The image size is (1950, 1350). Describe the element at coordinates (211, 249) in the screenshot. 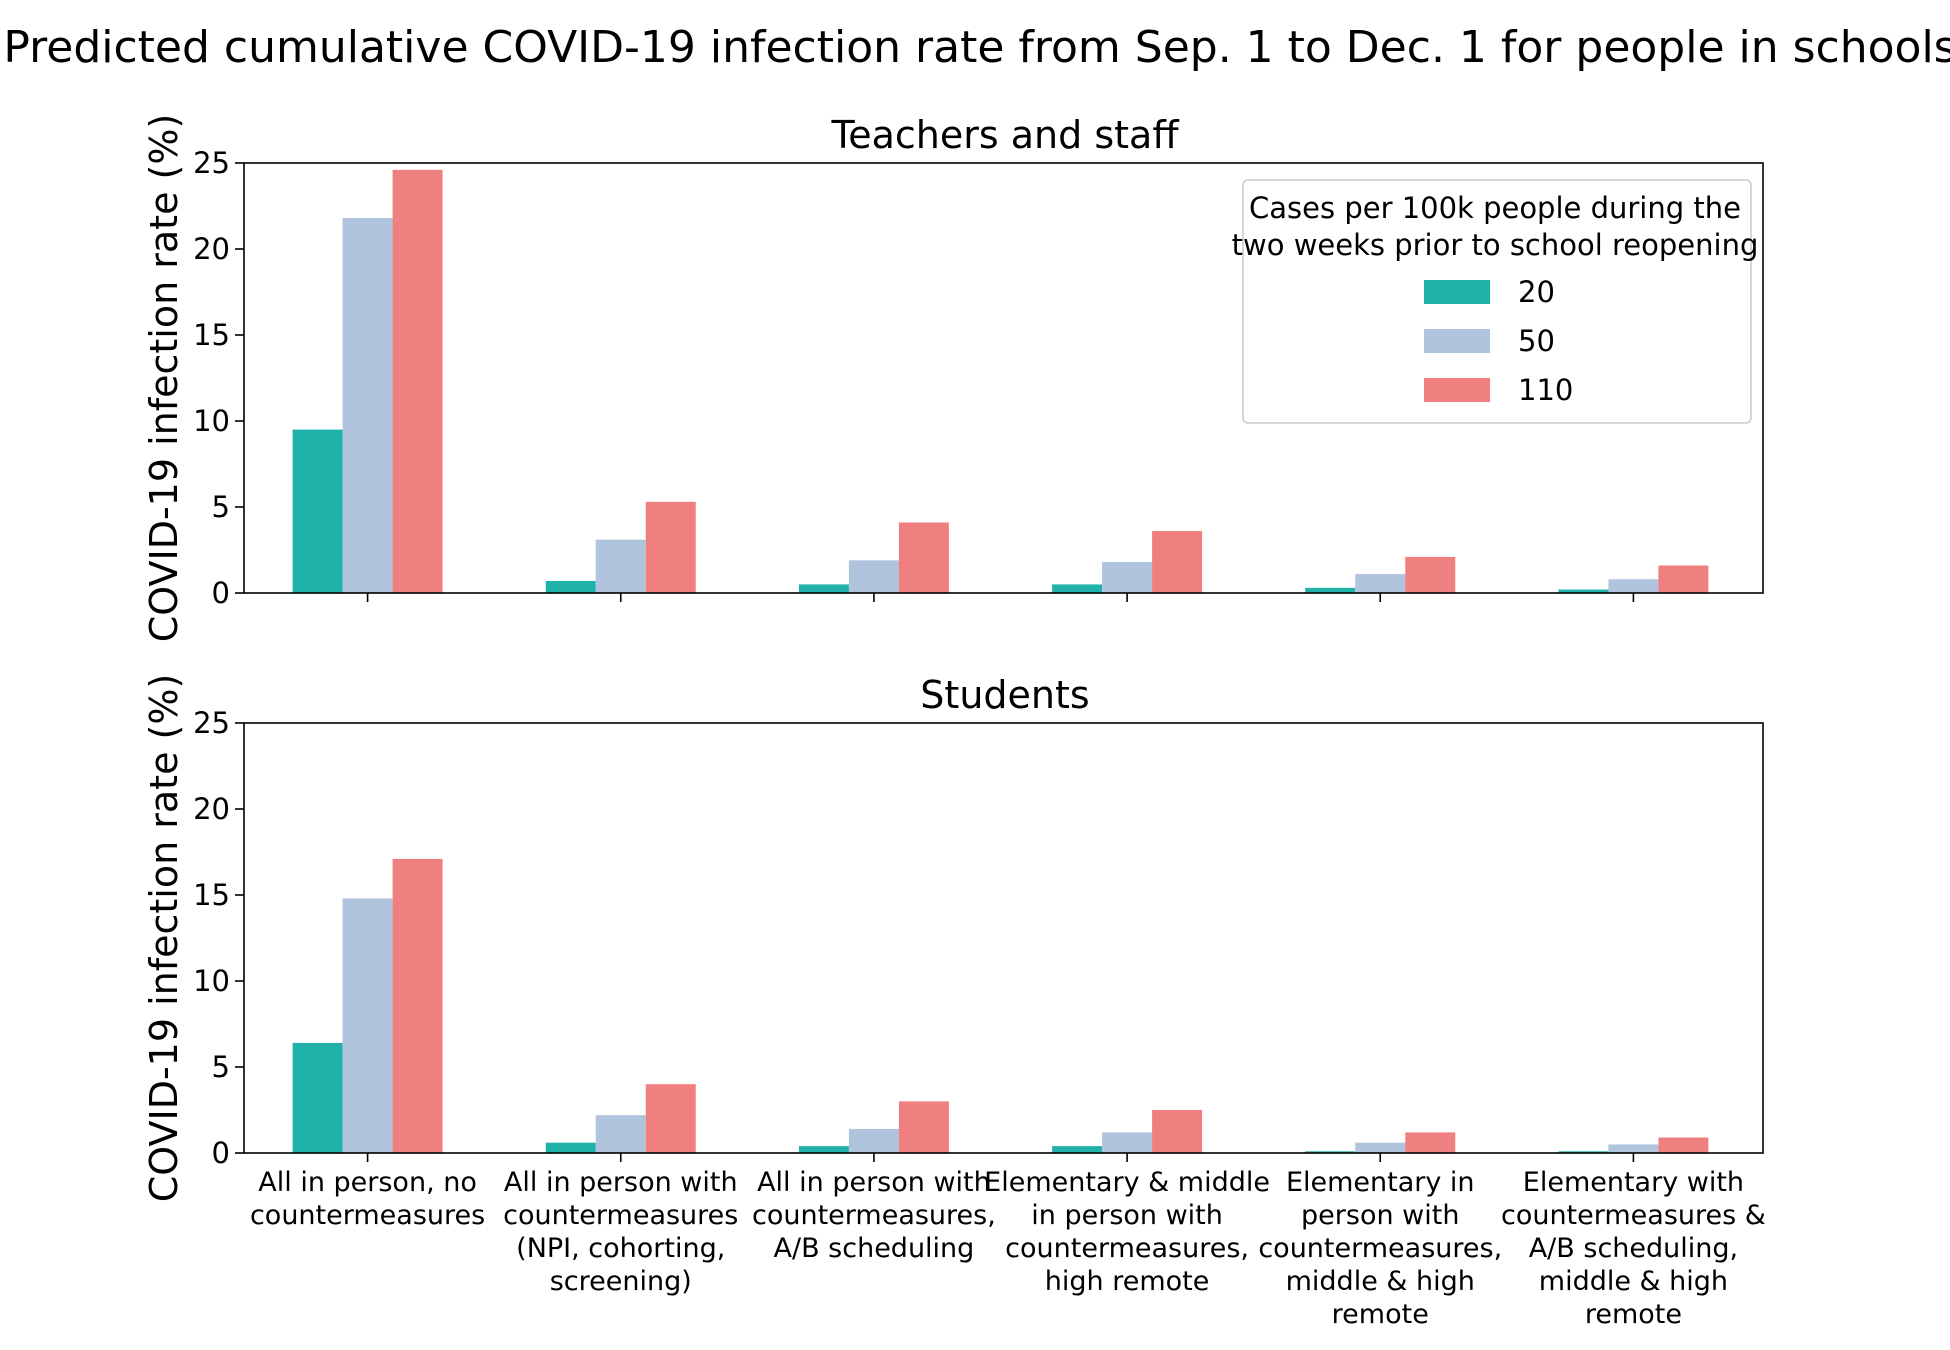

I see `y-tick-label-teachers-and-staff-20: 20` at that location.